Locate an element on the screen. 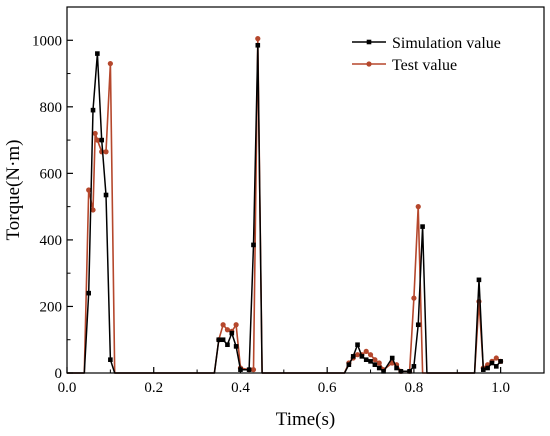 The image size is (550, 436). y-axis-title: Torque(N·m) is located at coordinates (13, 189).